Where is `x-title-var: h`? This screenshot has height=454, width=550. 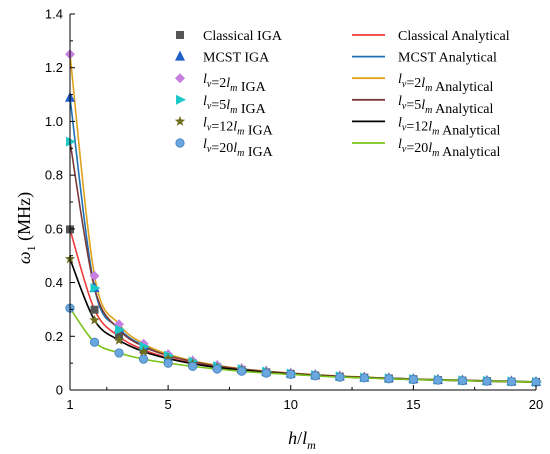
x-title-var: h is located at coordinates (292, 438).